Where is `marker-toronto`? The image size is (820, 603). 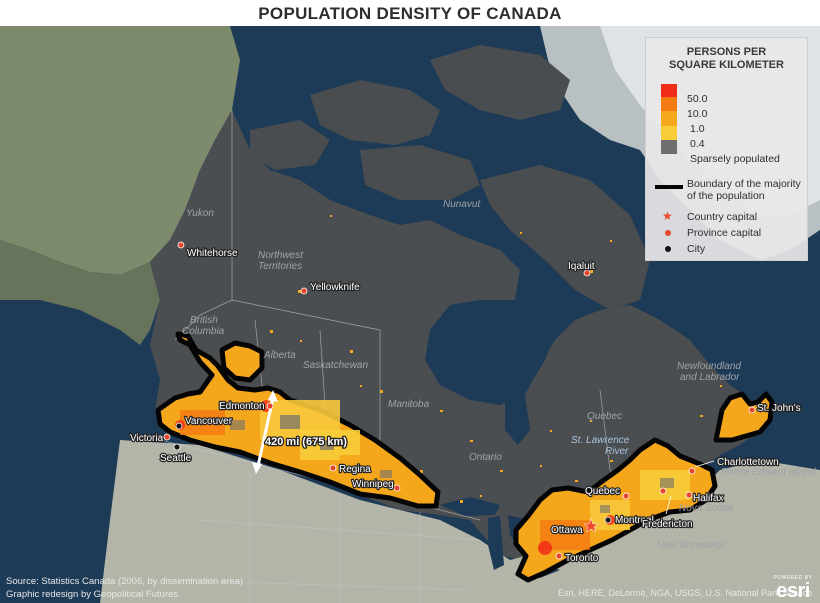 marker-toronto is located at coordinates (559, 556).